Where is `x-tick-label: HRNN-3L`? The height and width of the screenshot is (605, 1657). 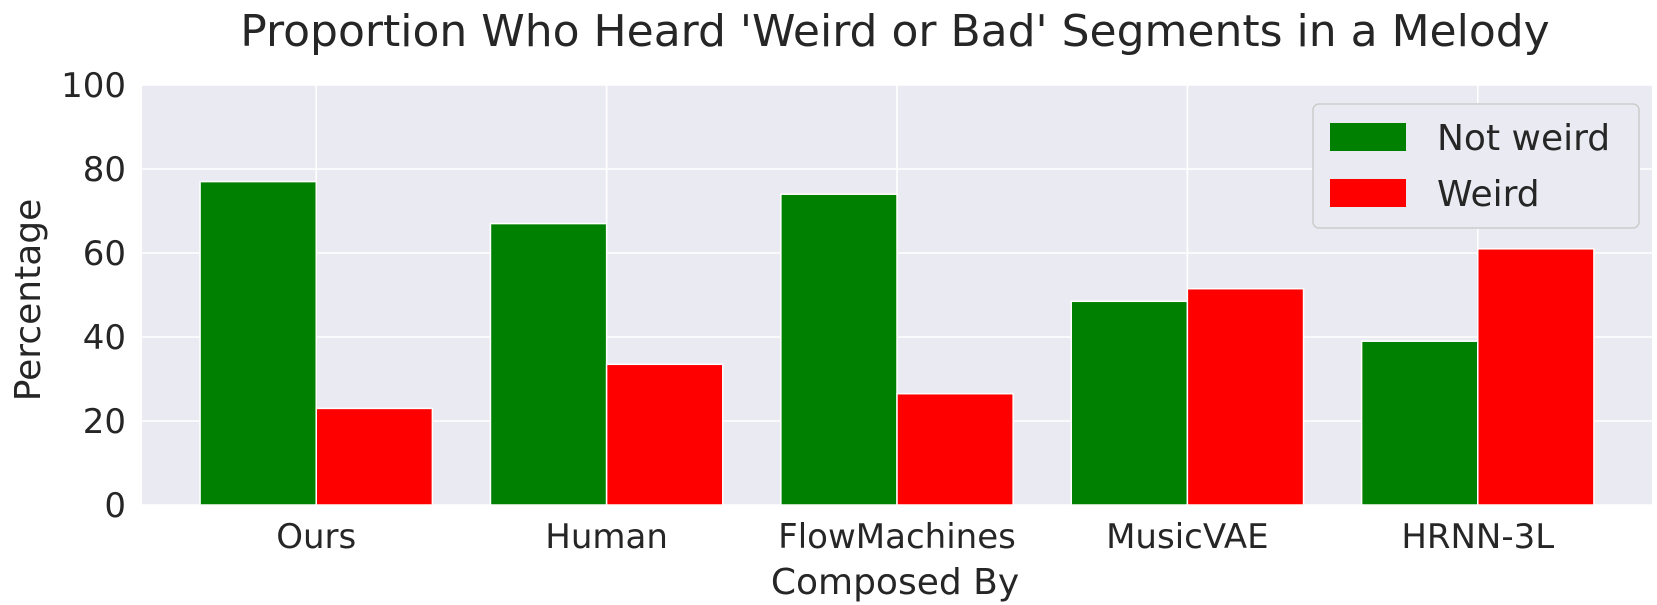
x-tick-label: HRNN-3L is located at coordinates (1477, 537).